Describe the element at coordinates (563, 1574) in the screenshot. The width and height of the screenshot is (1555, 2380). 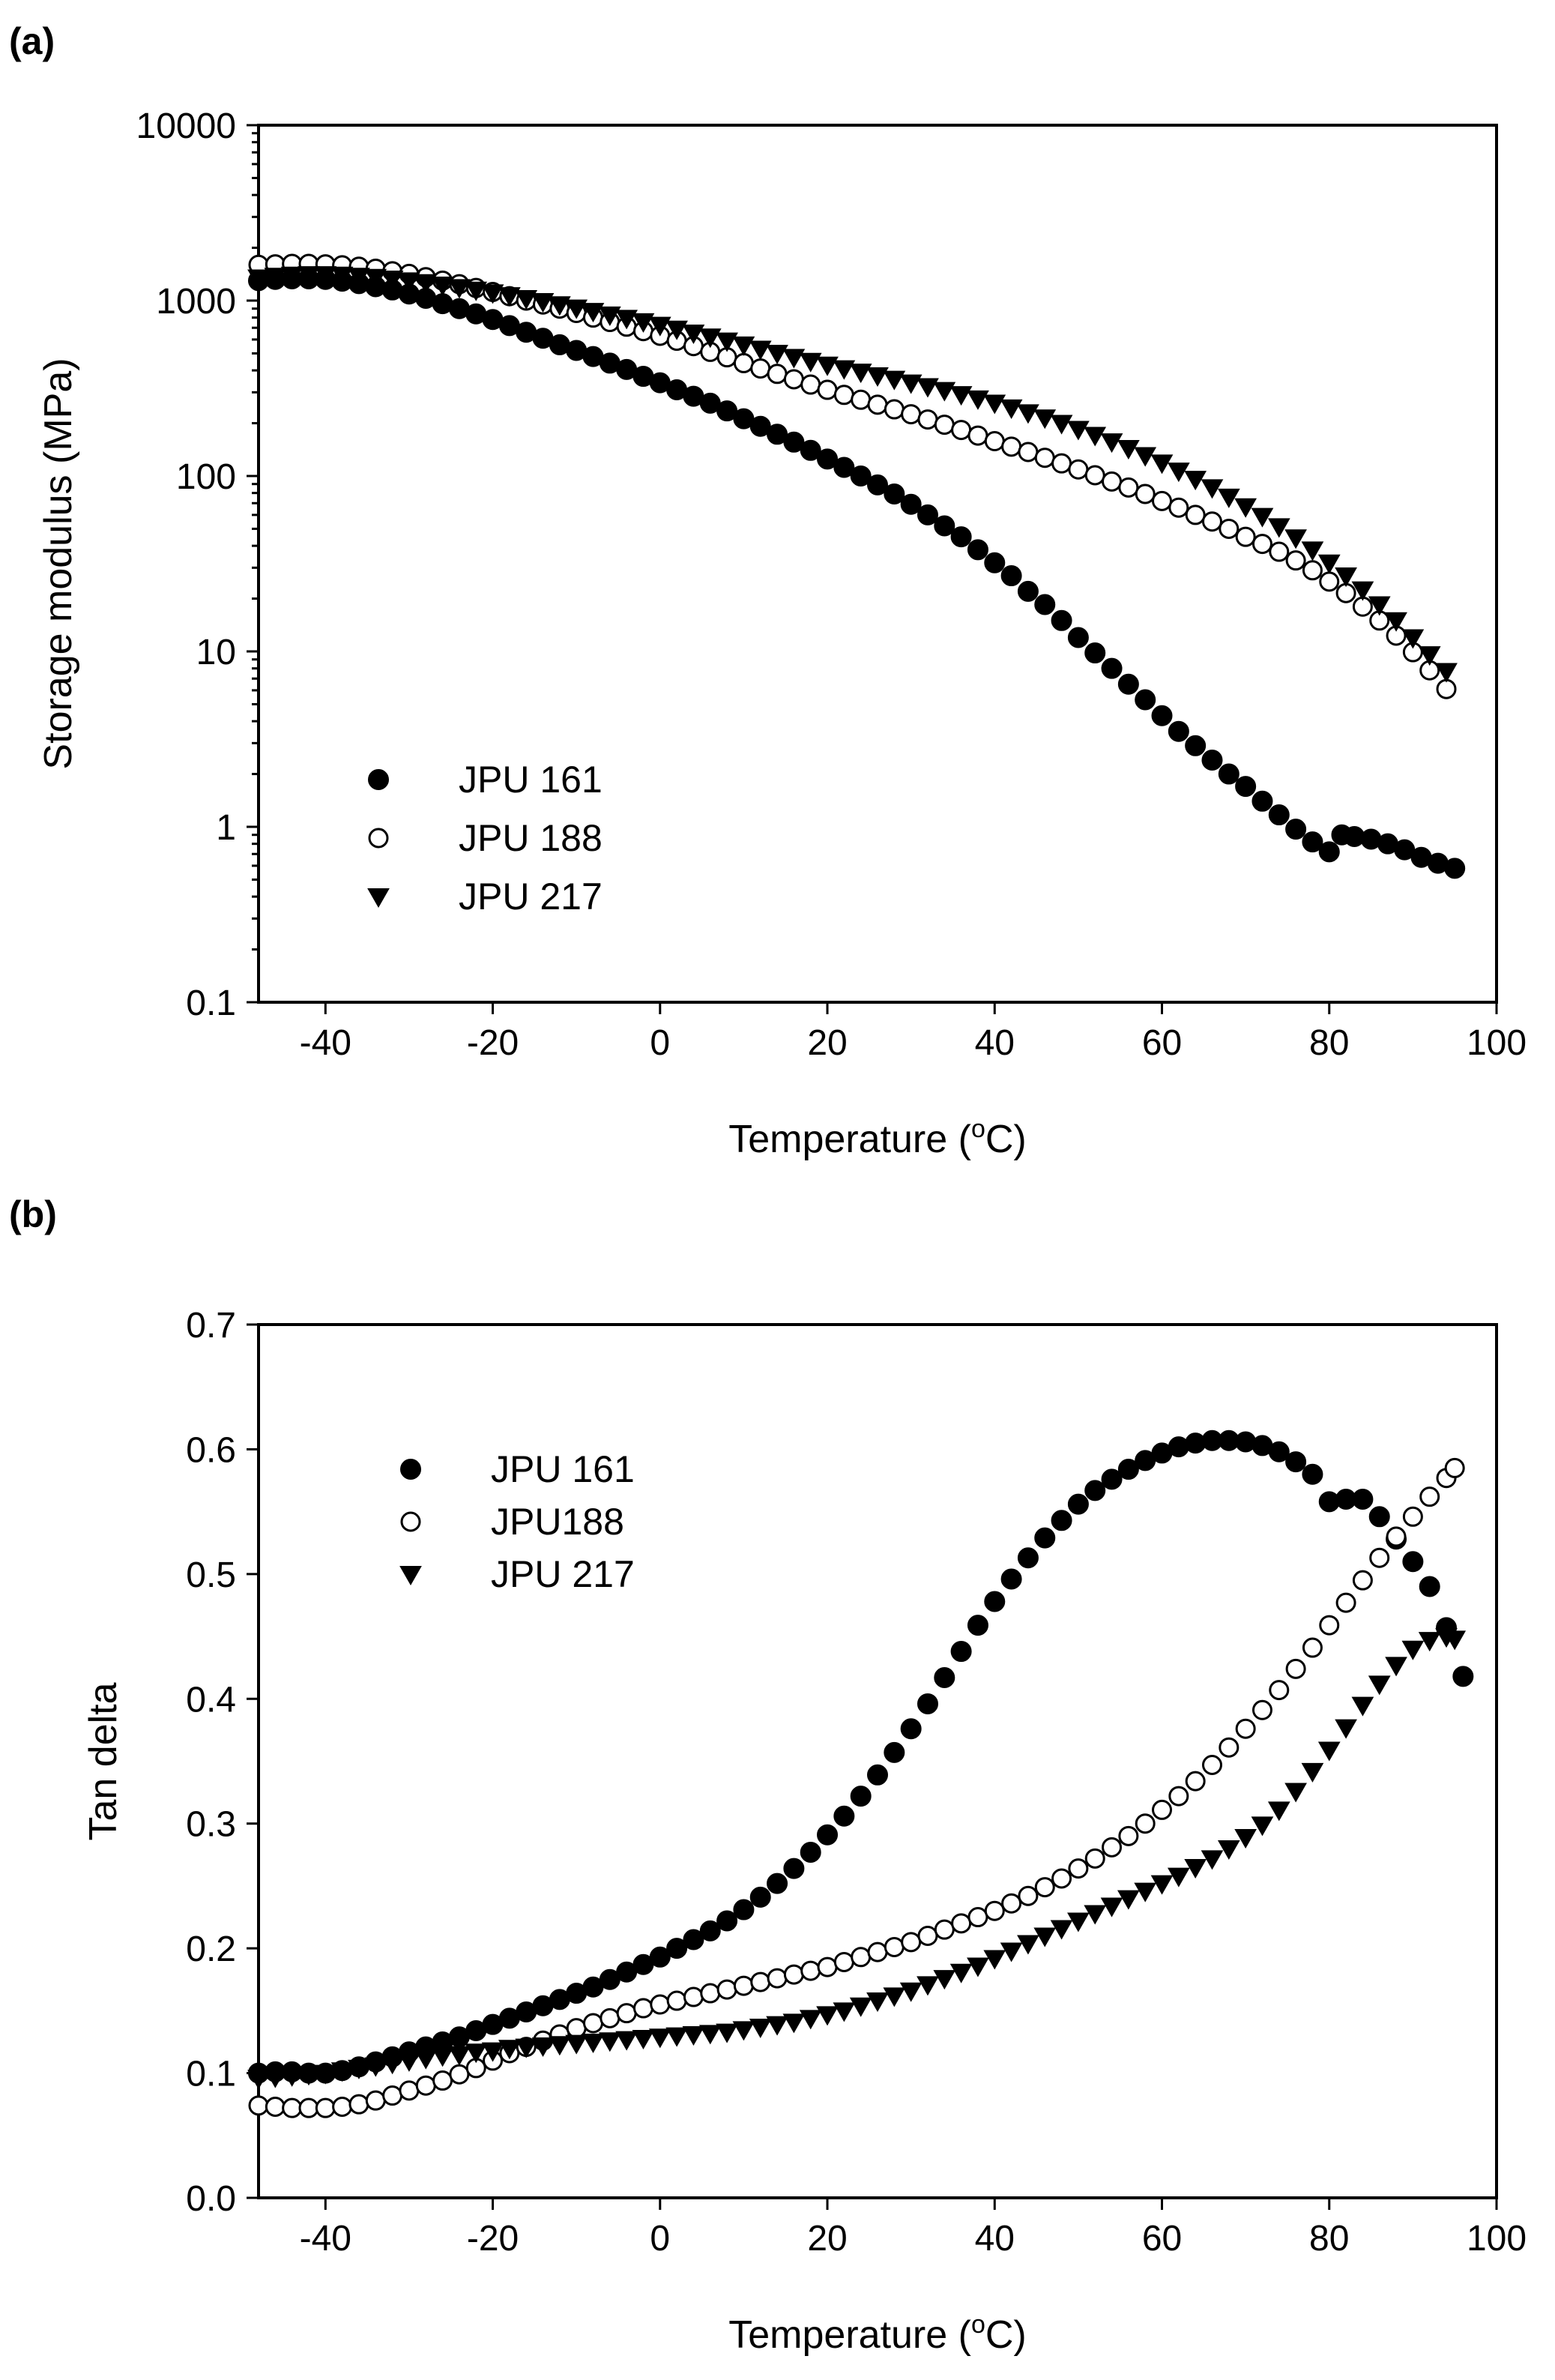
I see `legend-label: JPU 217` at that location.